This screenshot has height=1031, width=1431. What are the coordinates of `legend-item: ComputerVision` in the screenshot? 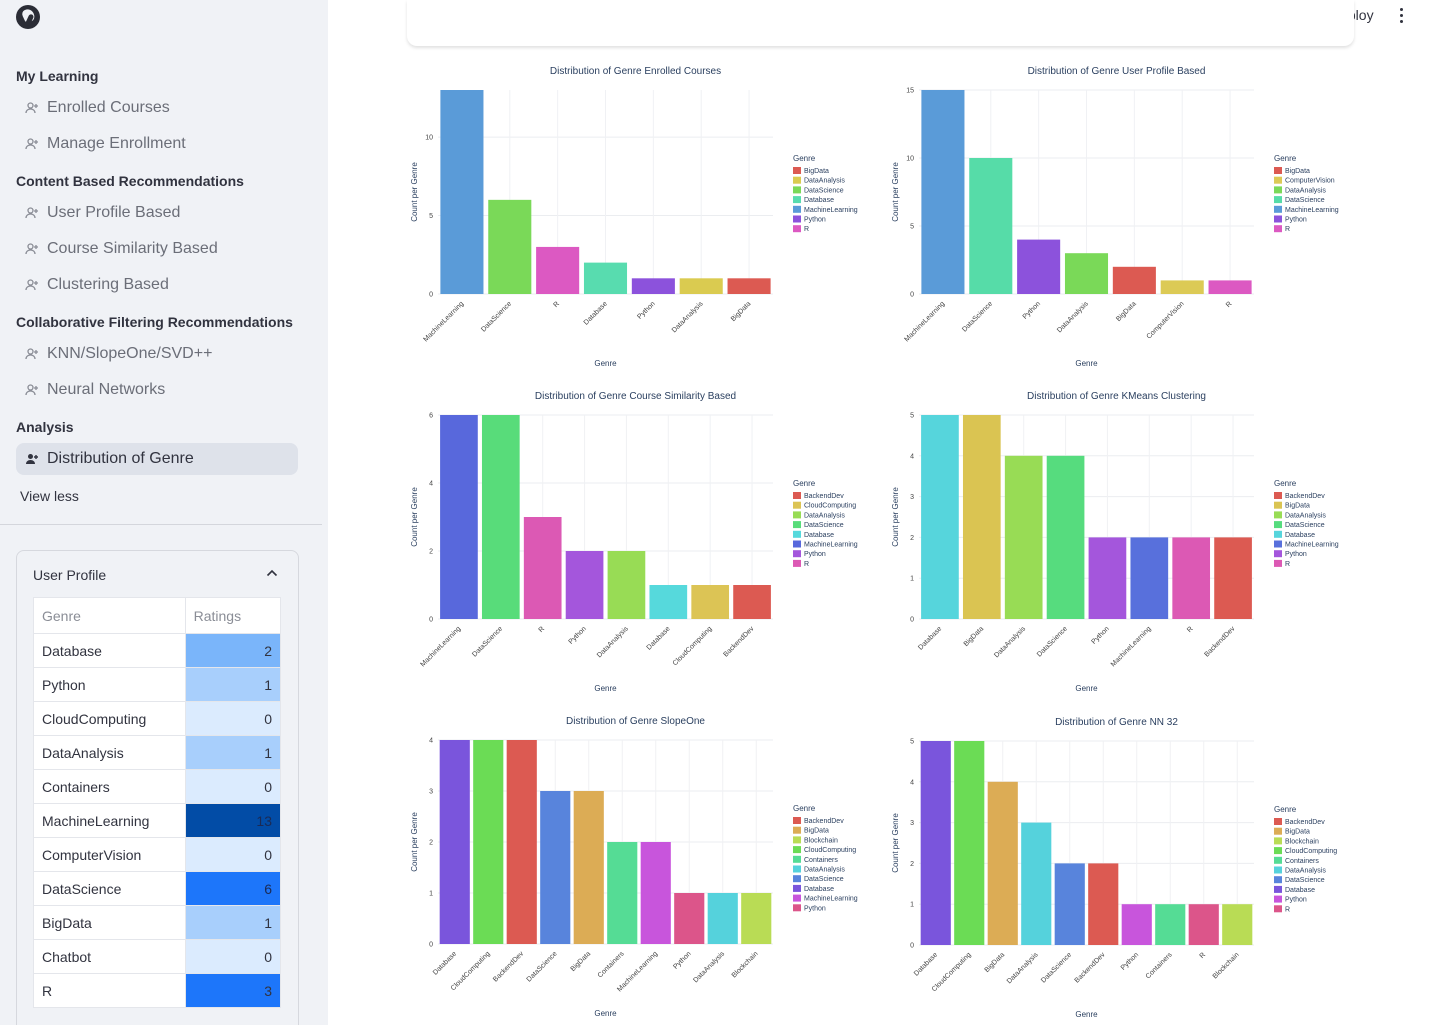 It's located at (1304, 180).